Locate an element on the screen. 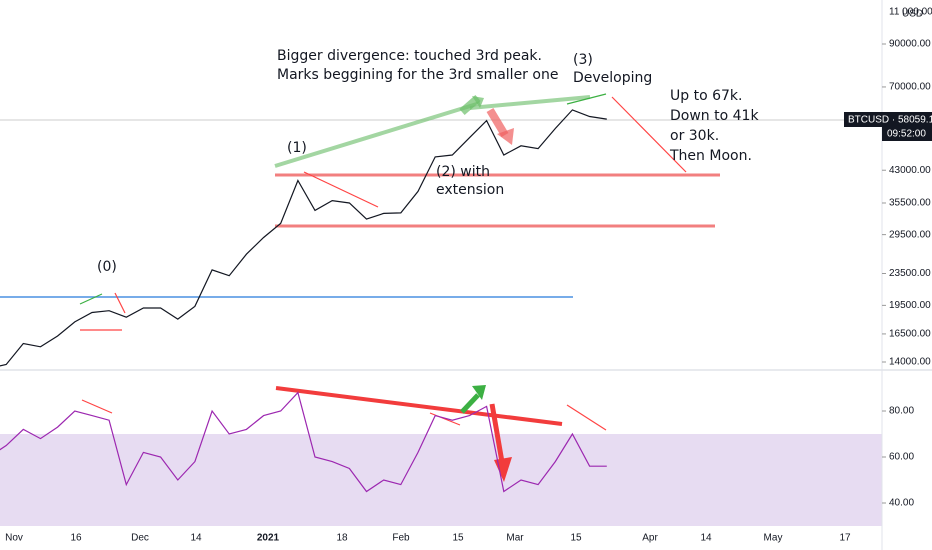 This screenshot has height=550, width=932. rsi-tick-label: 80.00 is located at coordinates (901, 411).